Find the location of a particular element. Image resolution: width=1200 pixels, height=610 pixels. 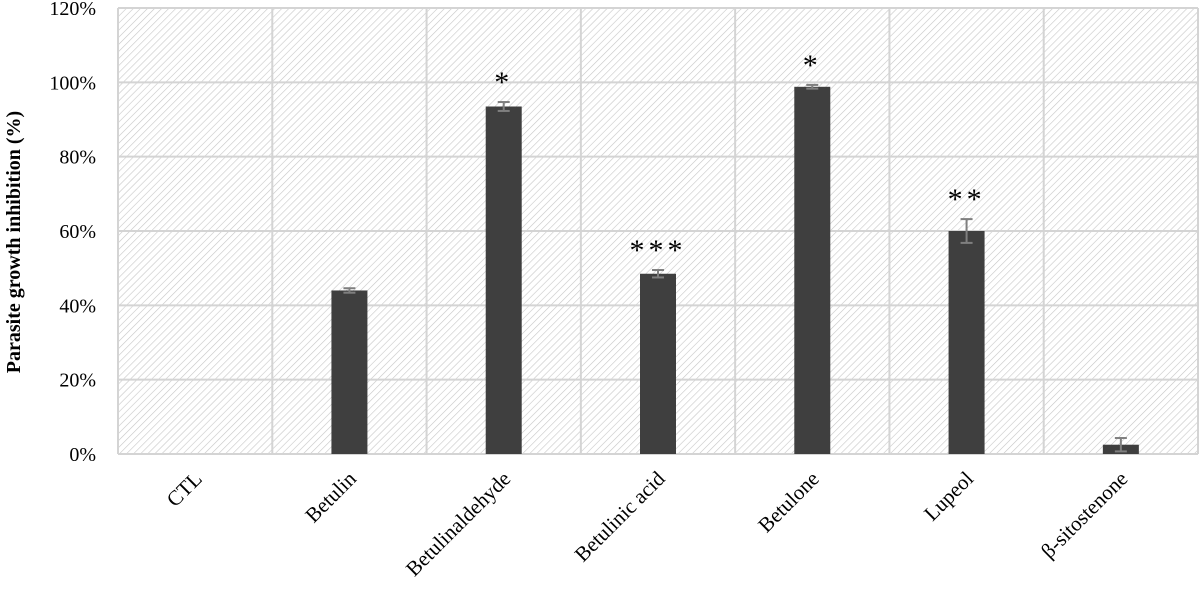

y-axis-ticks: 0% 20% 40% 60% 80% 100% 120% is located at coordinates (72, 233).